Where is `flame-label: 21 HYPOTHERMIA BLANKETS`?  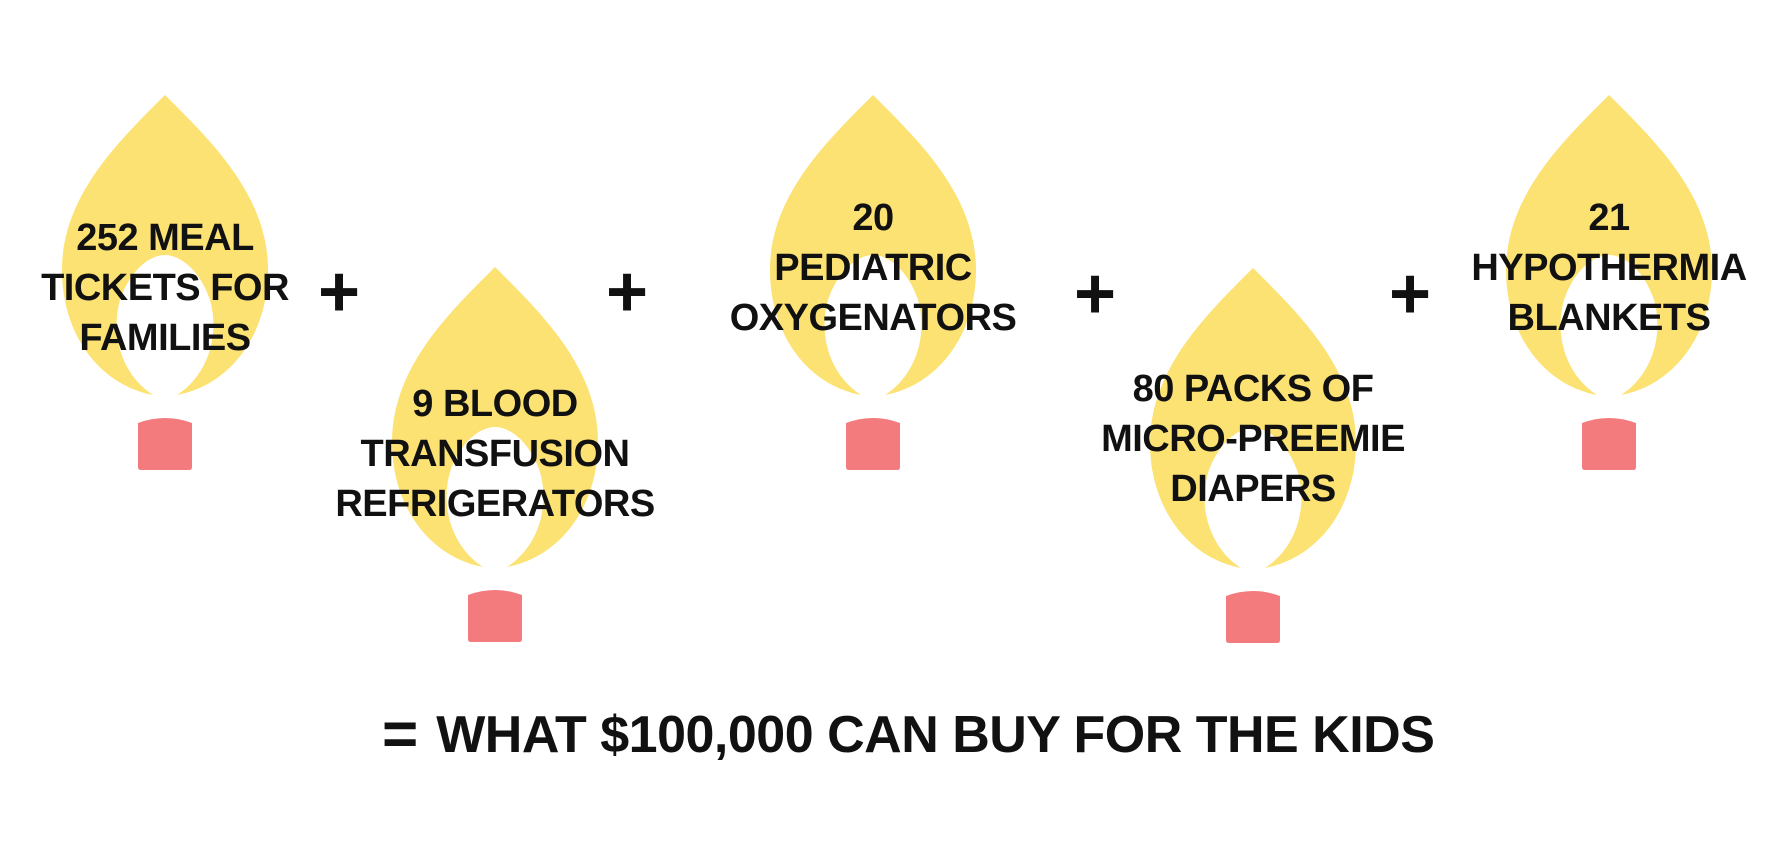 flame-label: 21 HYPOTHERMIA BLANKETS is located at coordinates (1603, 268).